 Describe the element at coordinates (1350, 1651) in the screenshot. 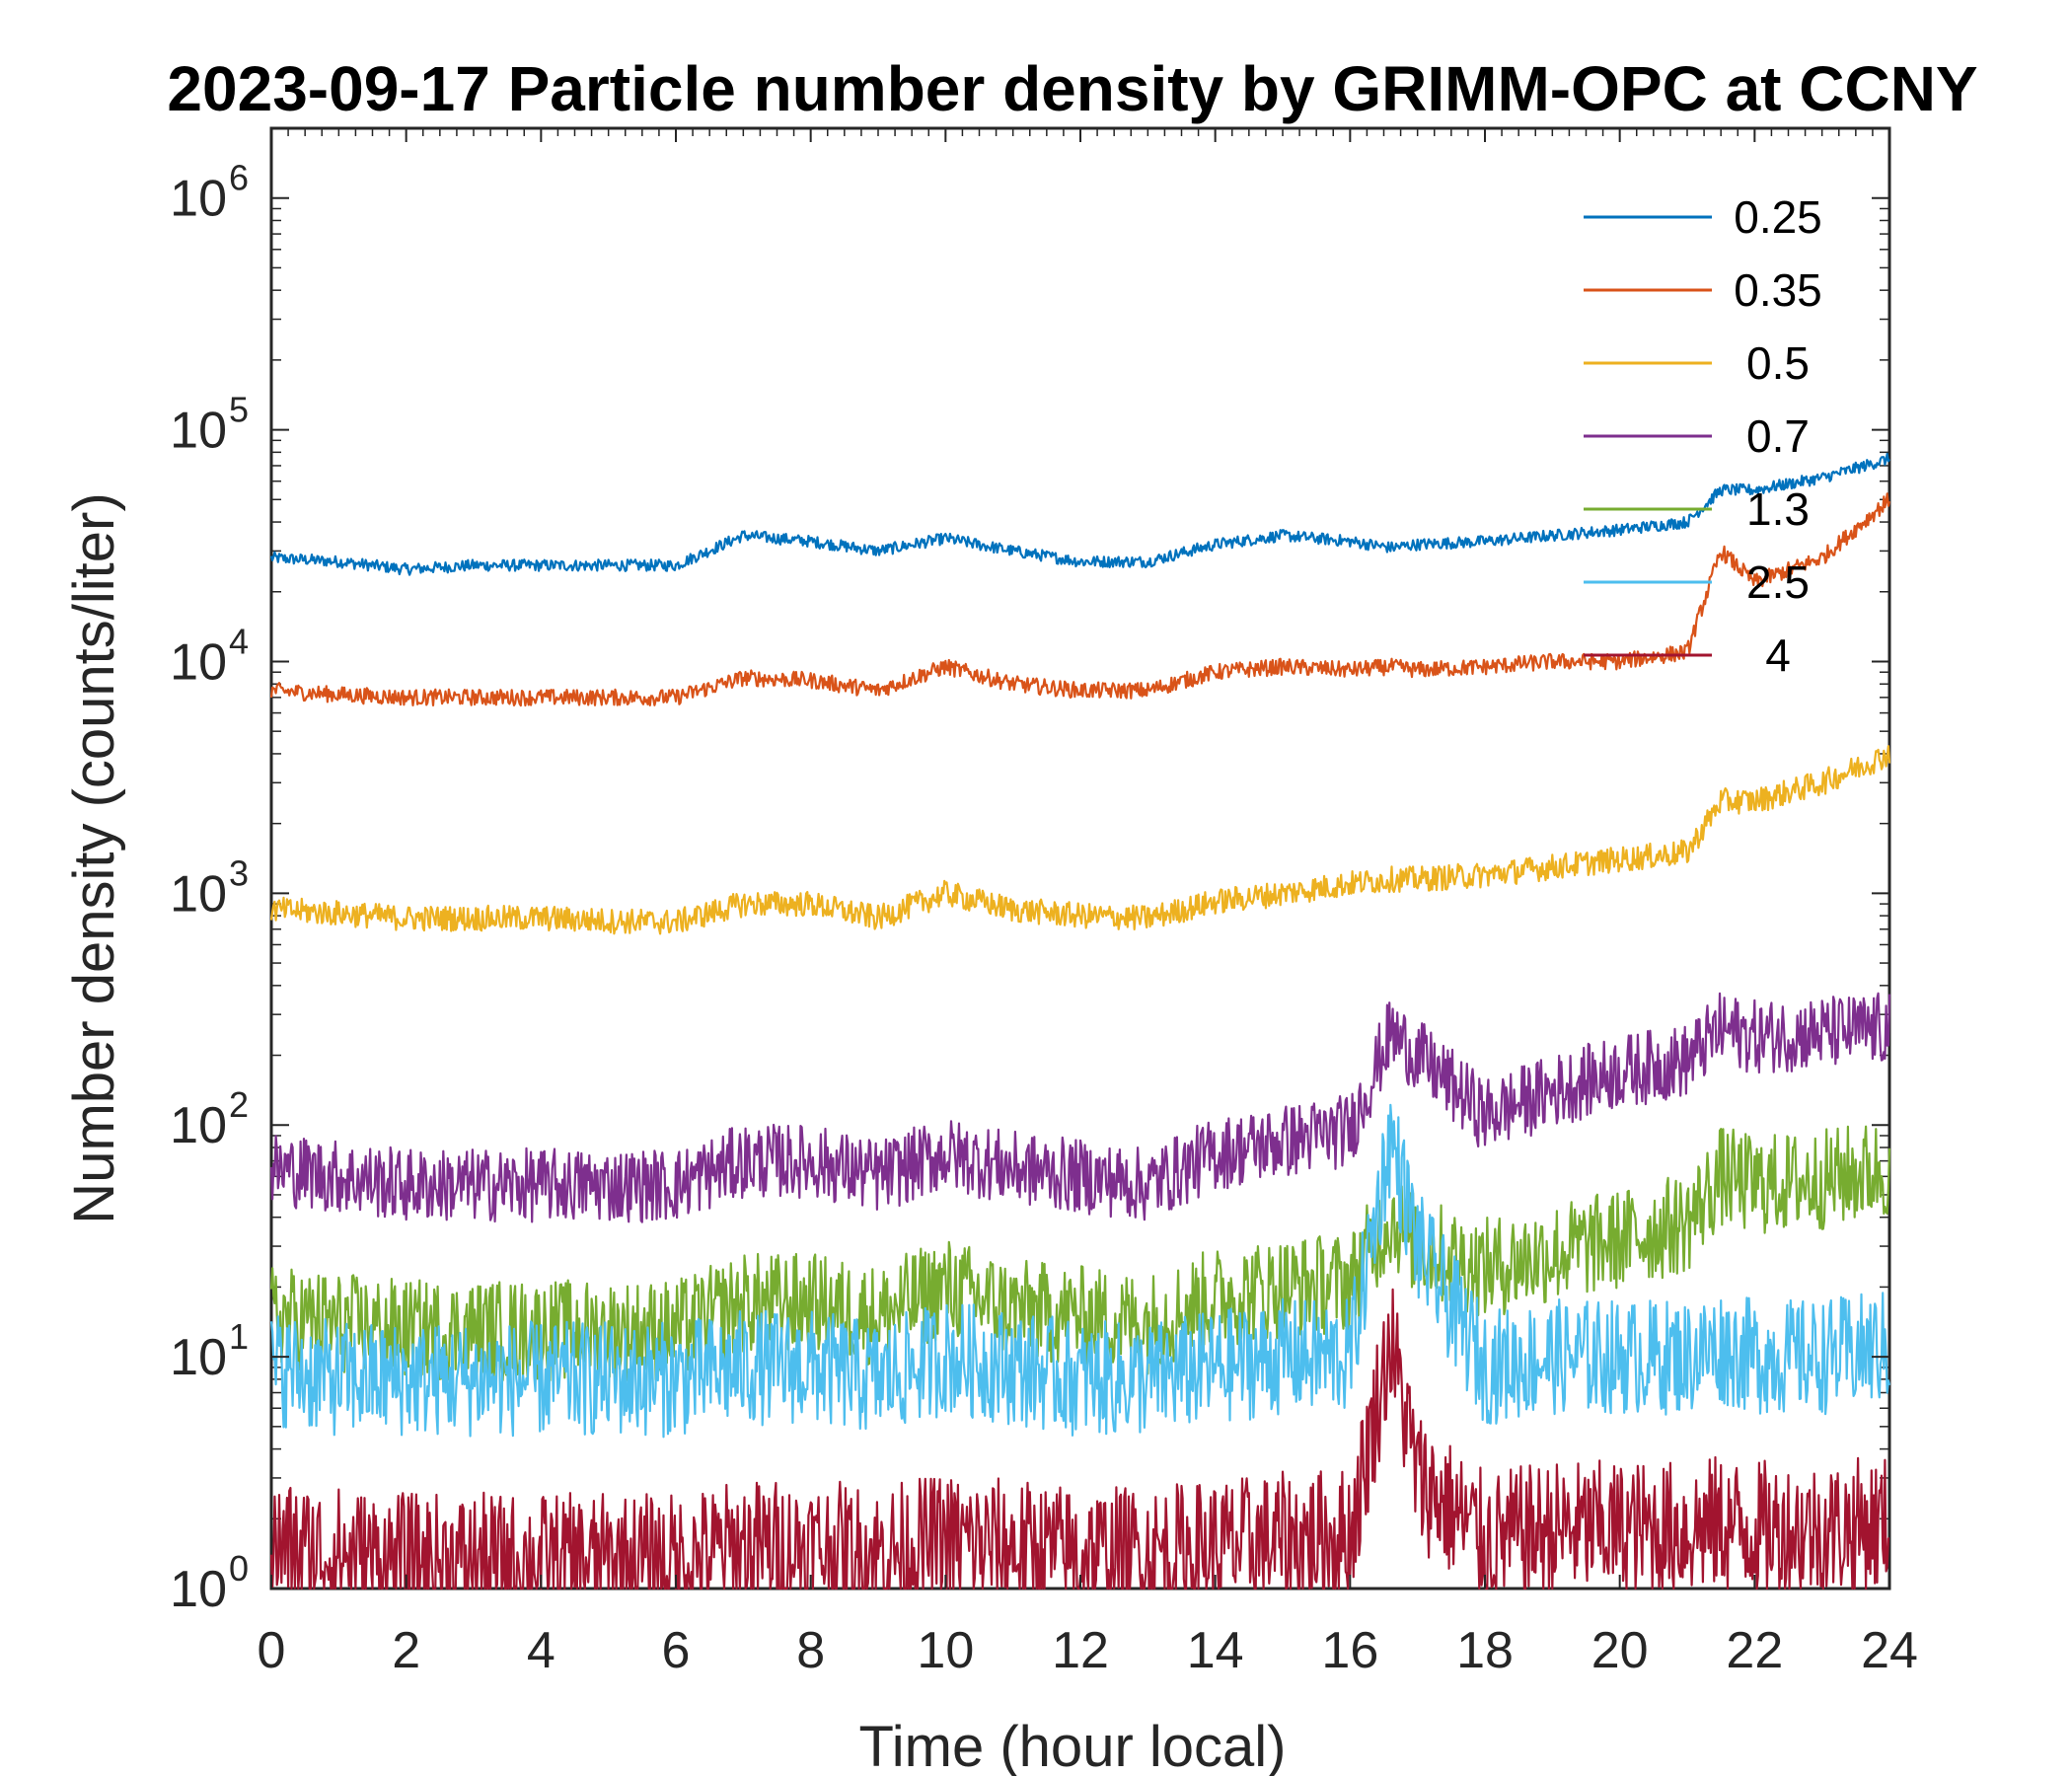

I see `x-tick-label: 16` at that location.